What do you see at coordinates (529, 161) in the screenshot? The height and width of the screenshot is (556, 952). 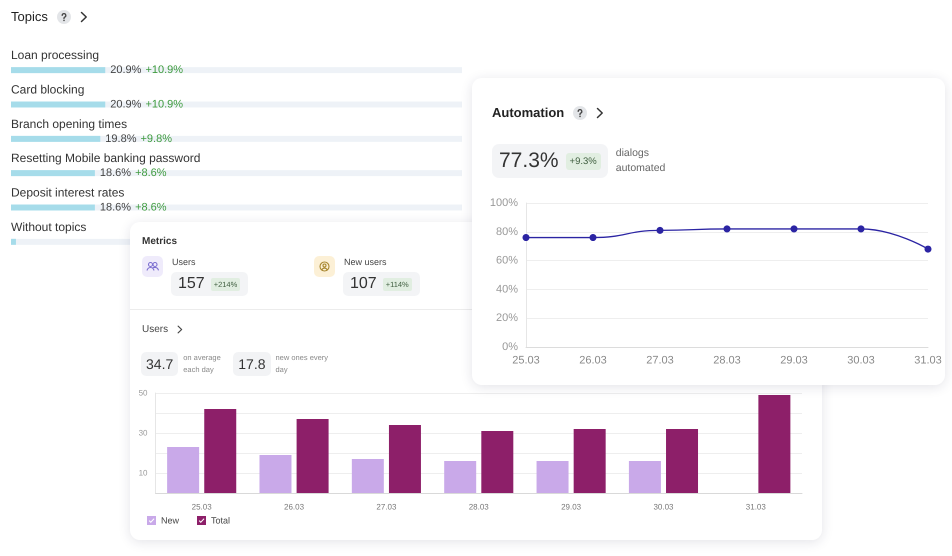 I see `text: 77.3%` at bounding box center [529, 161].